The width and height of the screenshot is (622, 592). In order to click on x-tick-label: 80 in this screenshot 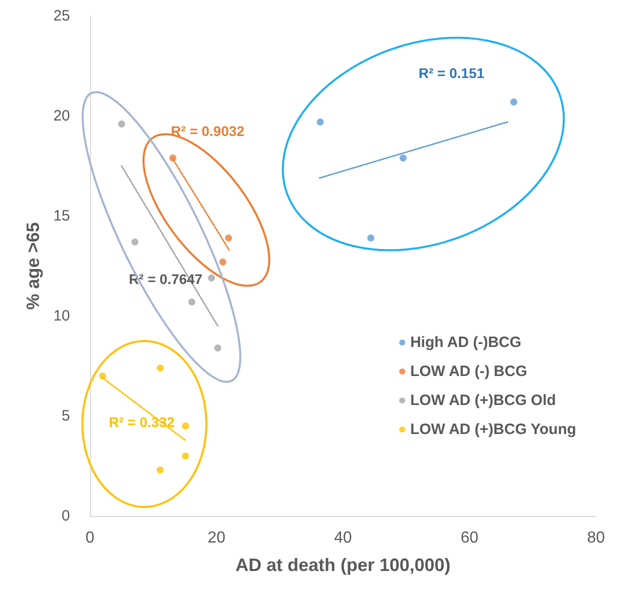, I will do `click(596, 538)`.